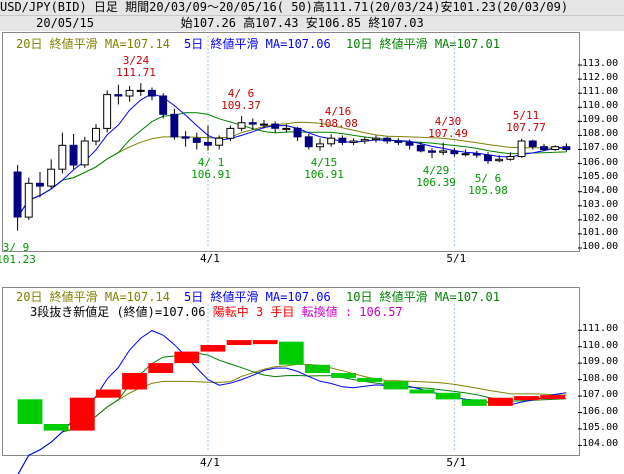 This screenshot has height=474, width=624. What do you see at coordinates (324, 168) in the screenshot?
I see `price-annotation: 4/15 106.91` at bounding box center [324, 168].